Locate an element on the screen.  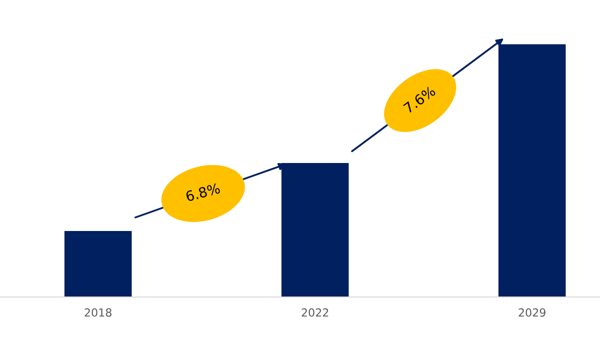
x-tick-label: 2029 is located at coordinates (532, 312).